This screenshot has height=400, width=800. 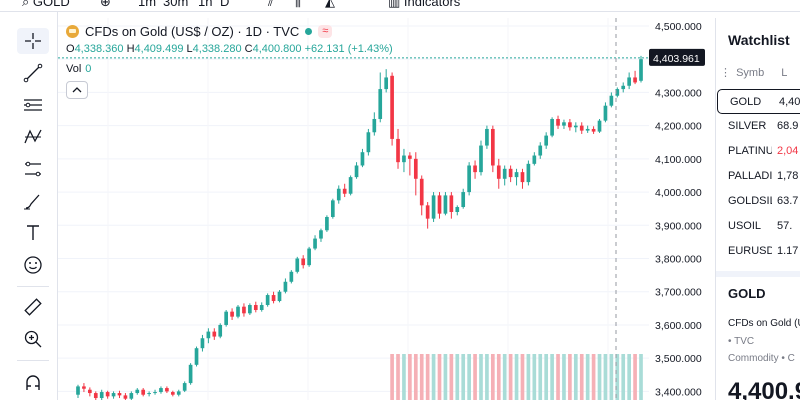 I want to click on y-axis-tick-label: 4,300.000, so click(x=678, y=93).